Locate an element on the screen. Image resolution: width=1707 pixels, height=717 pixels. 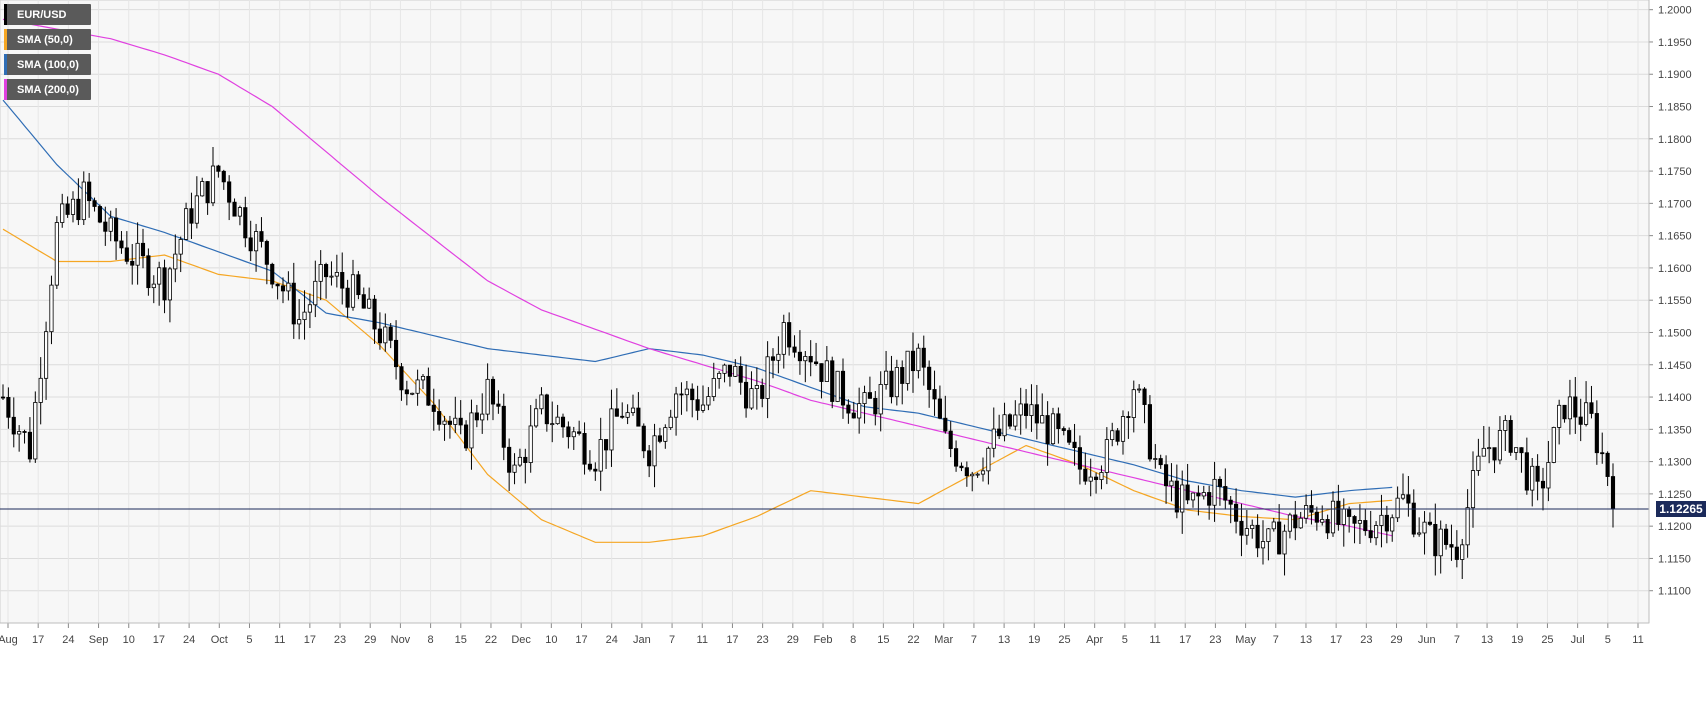
legend-item-sma50: SMA (50,0) is located at coordinates (47, 39).